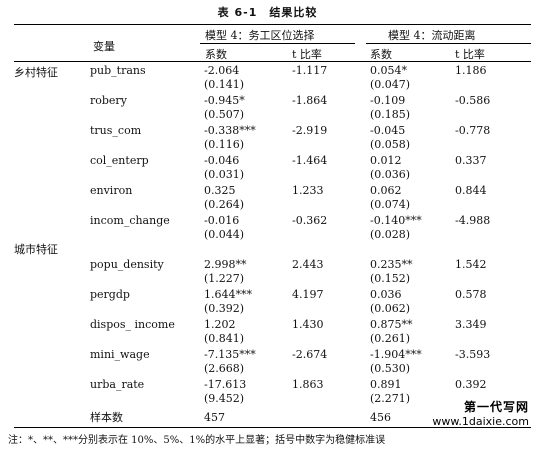 Image resolution: width=535 pixels, height=452 pixels. What do you see at coordinates (224, 204) in the screenshot?
I see `se-model-1: (0.264)` at bounding box center [224, 204].